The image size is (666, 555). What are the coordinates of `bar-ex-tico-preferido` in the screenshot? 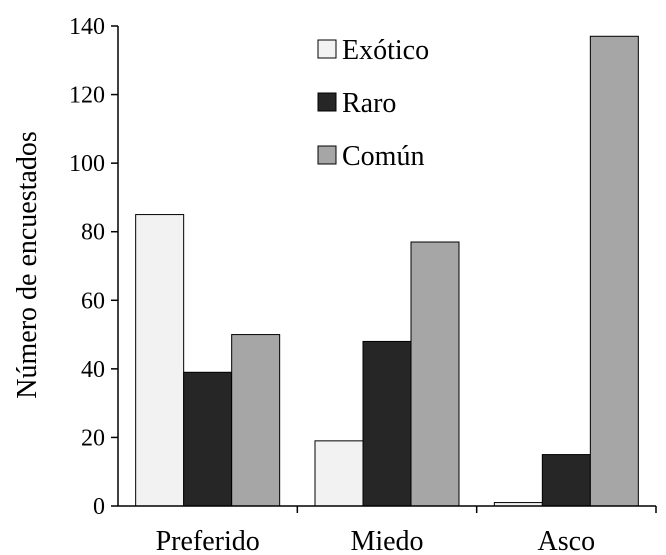 It's located at (160, 360).